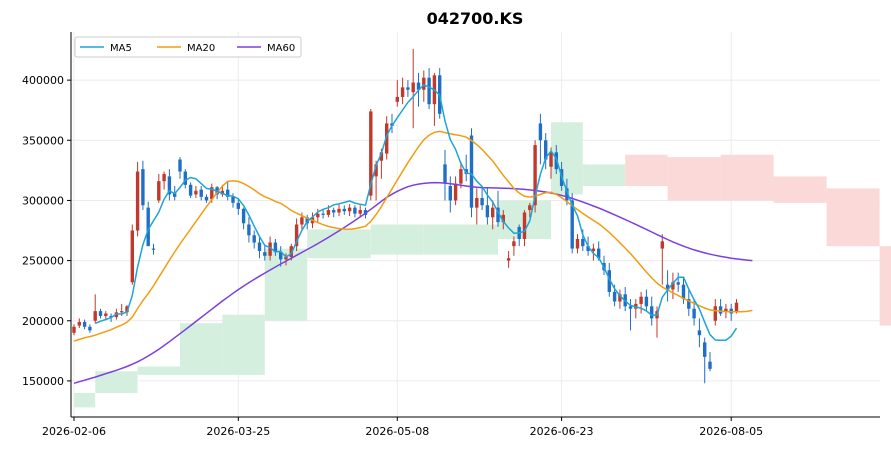 The image size is (891, 451). Describe the element at coordinates (731, 431) in the screenshot. I see `x-tick-label: 2026-08-05` at that location.